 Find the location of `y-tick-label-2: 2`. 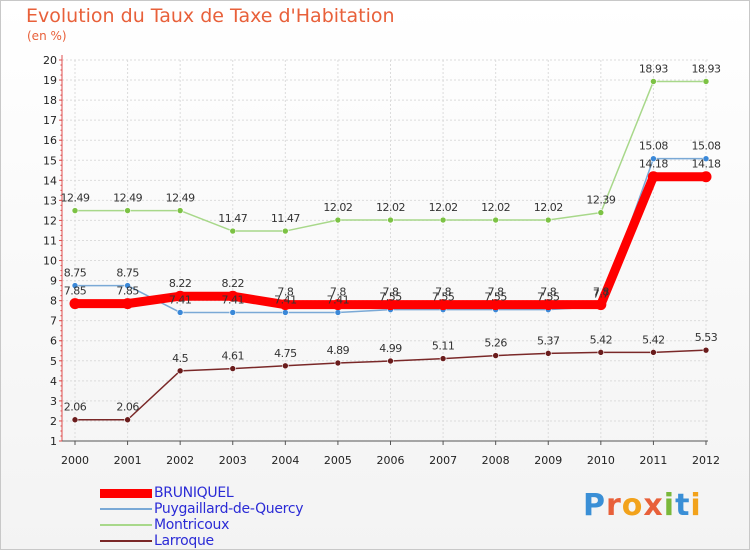

y-tick-label-2: 2 is located at coordinates (53, 421).